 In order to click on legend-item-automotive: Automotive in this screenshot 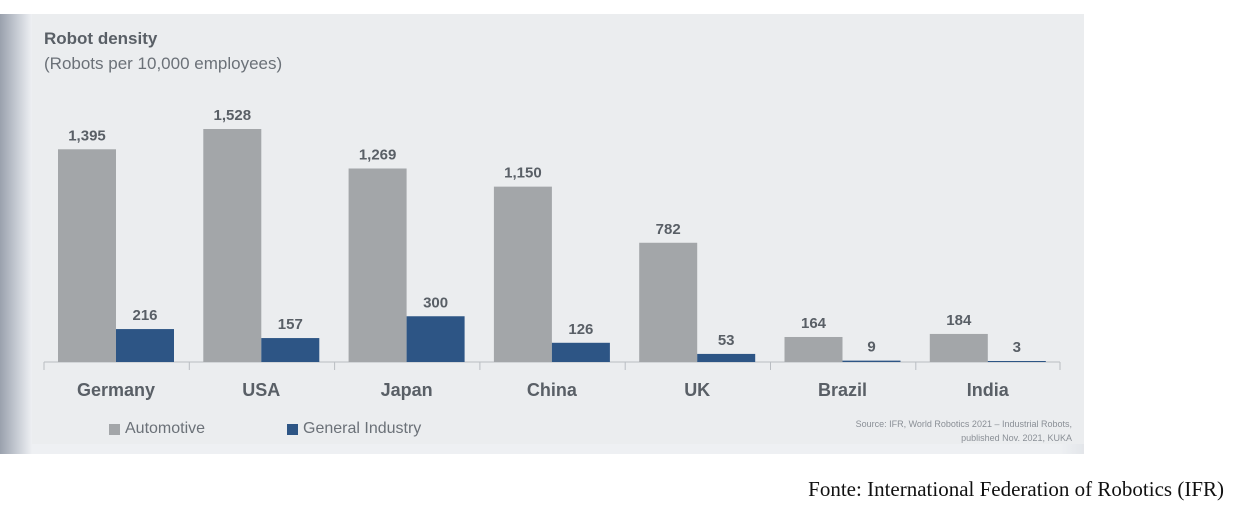, I will do `click(157, 429)`.